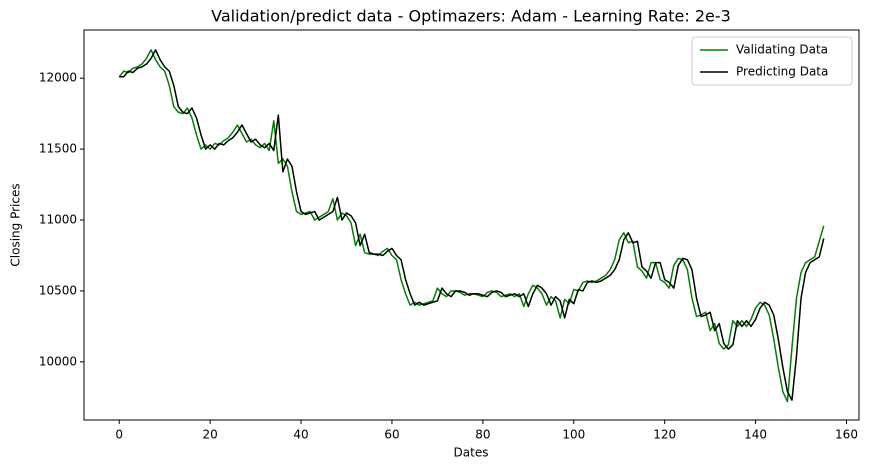 This screenshot has width=869, height=470. What do you see at coordinates (782, 50) in the screenshot?
I see `legend-label: Validating Data` at bounding box center [782, 50].